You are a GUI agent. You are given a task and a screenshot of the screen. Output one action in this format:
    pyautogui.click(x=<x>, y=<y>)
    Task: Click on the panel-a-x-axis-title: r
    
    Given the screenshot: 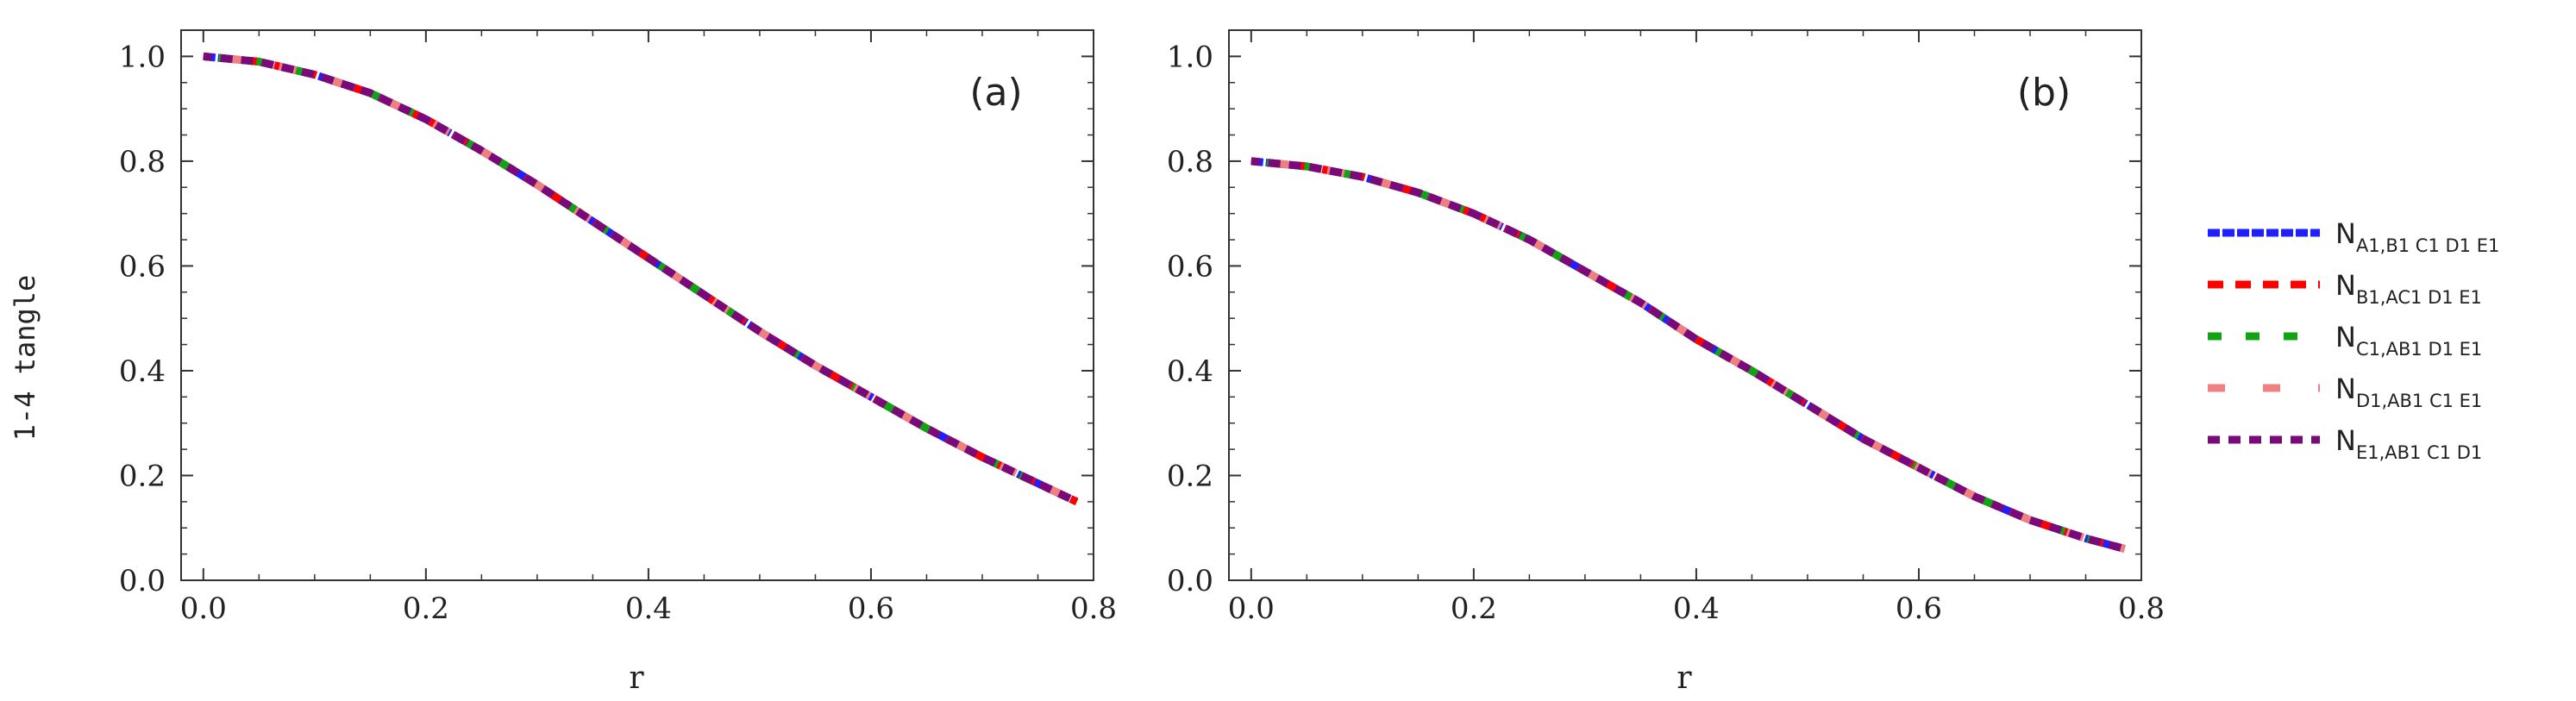 What is the action you would take?
    pyautogui.click(x=636, y=678)
    